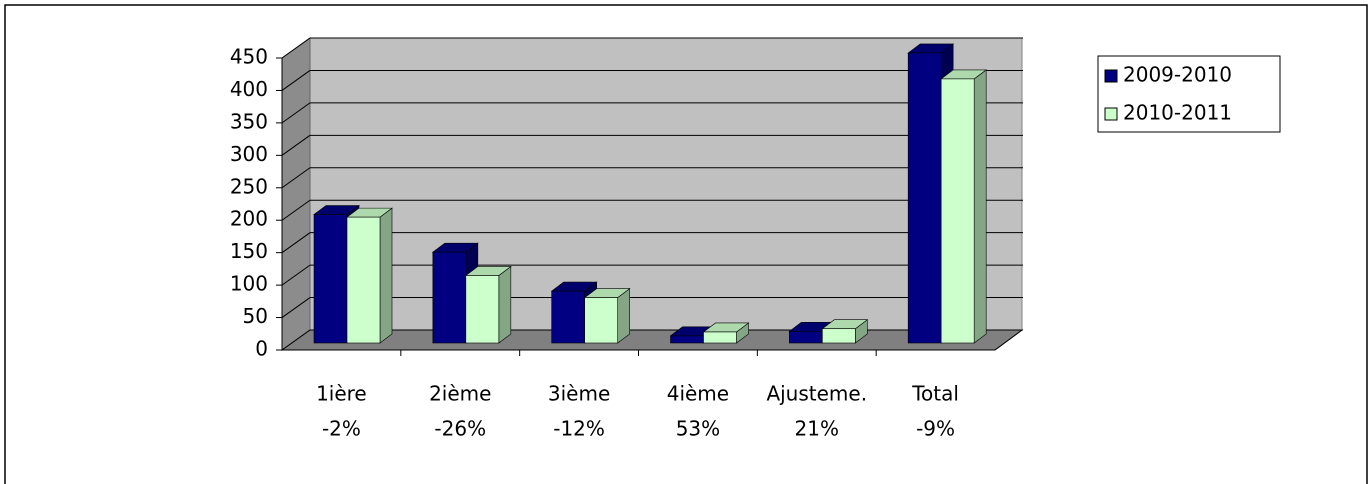  What do you see at coordinates (255, 316) in the screenshot?
I see `y-tick-label: 50` at bounding box center [255, 316].